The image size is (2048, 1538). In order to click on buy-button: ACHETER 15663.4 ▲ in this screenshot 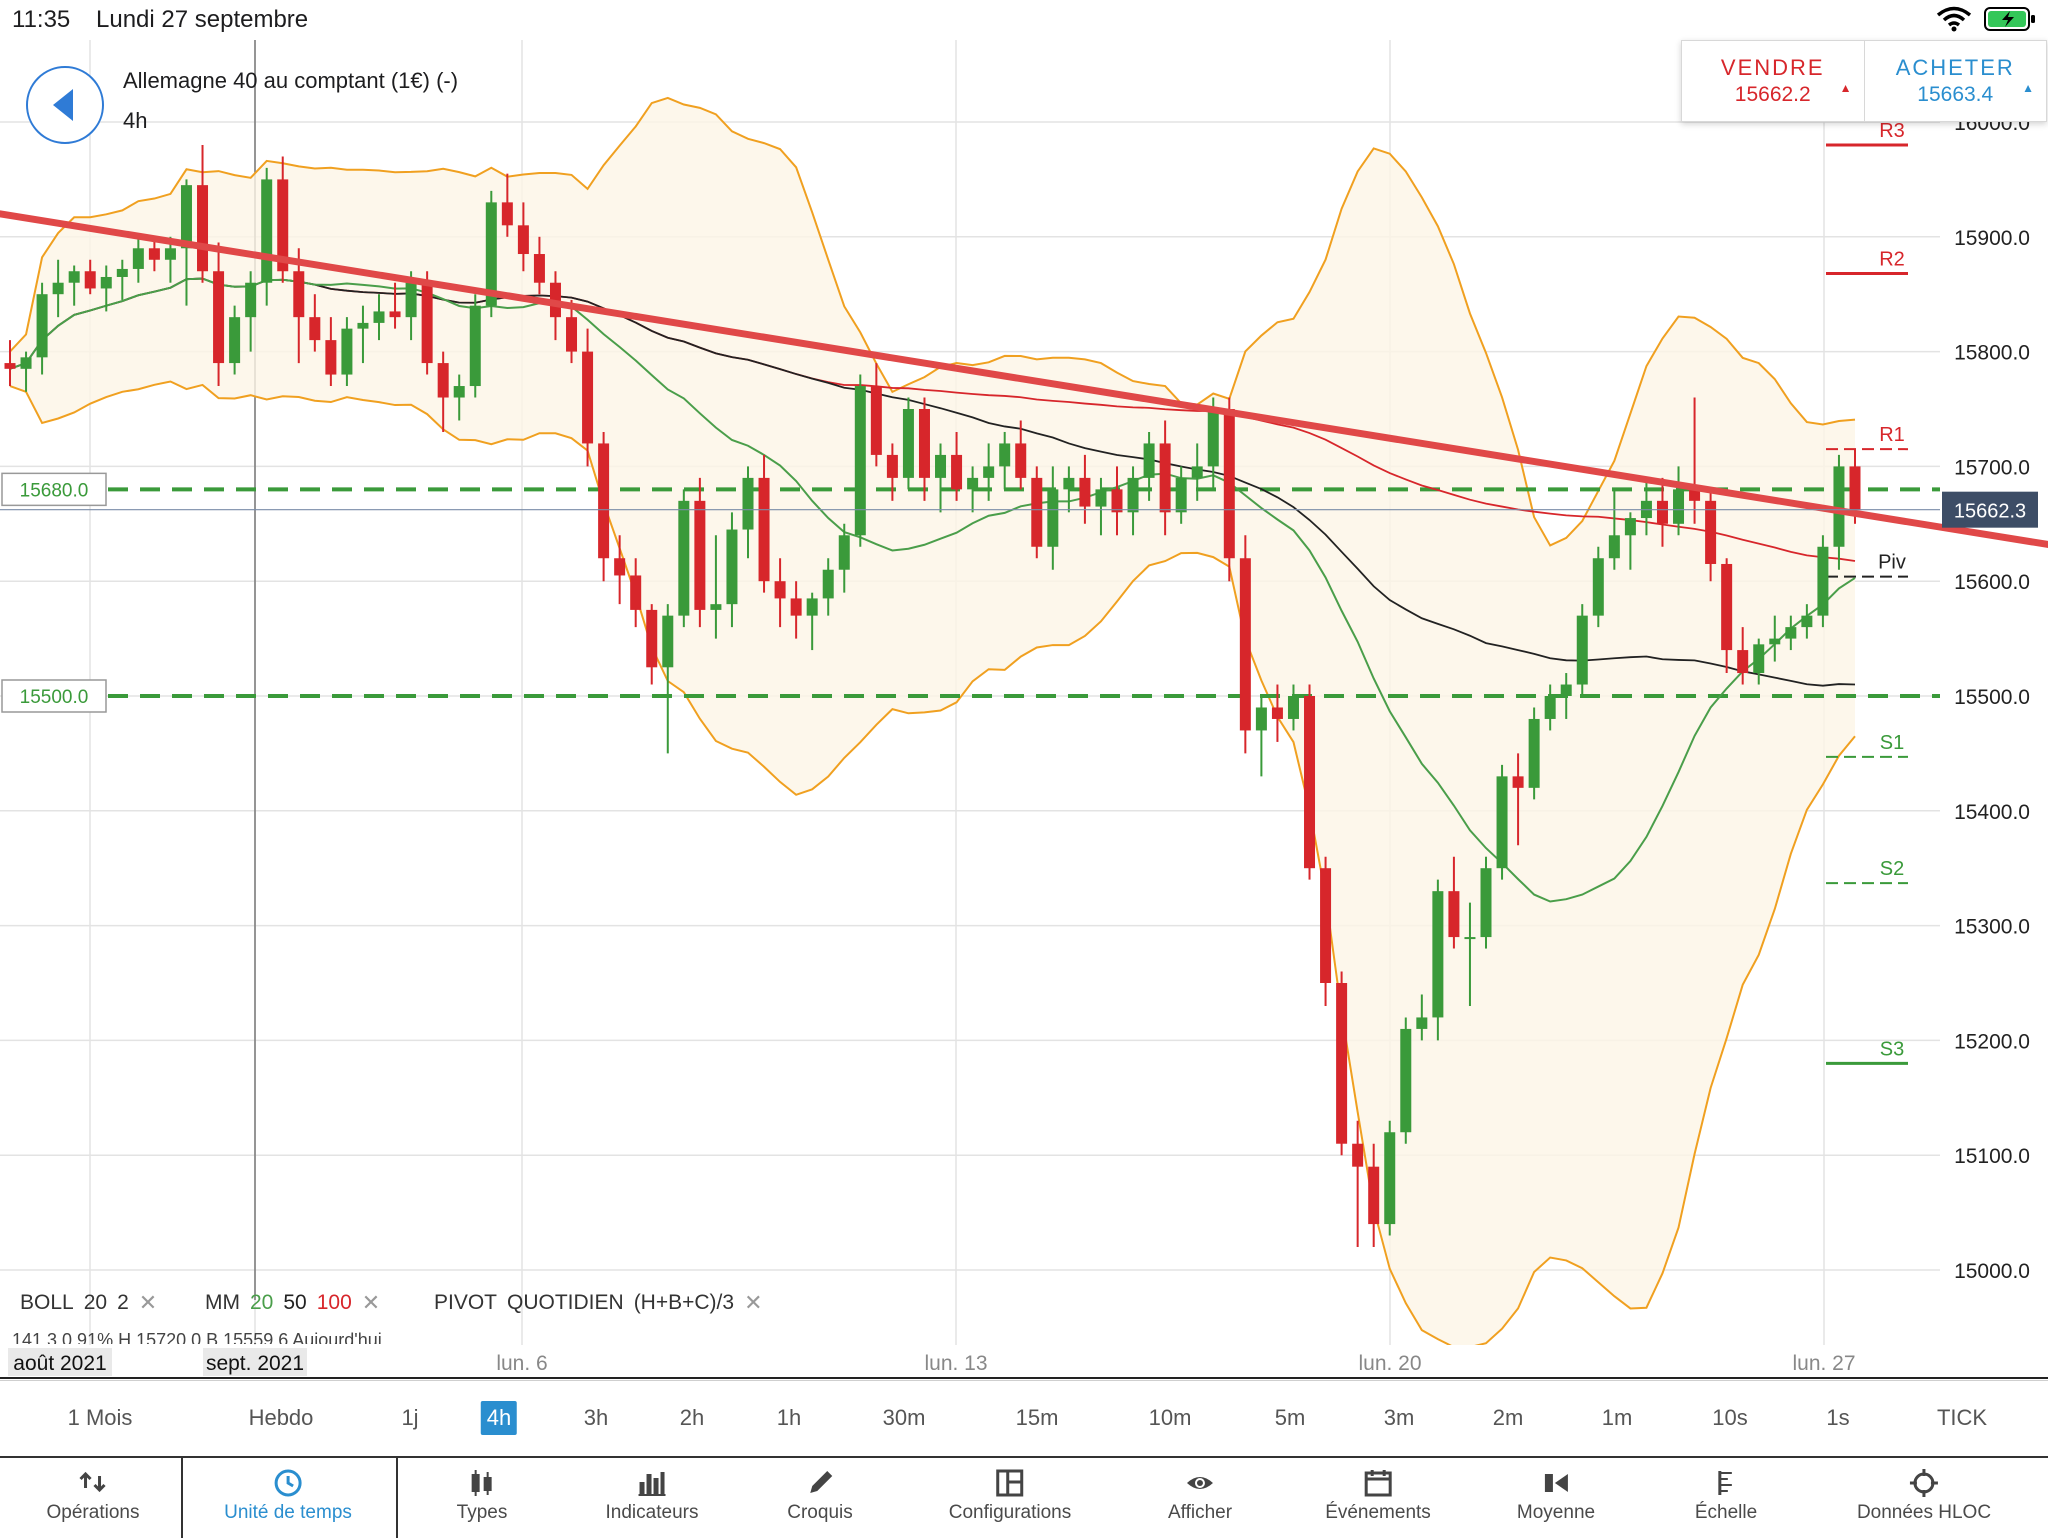, I will do `click(1955, 81)`.